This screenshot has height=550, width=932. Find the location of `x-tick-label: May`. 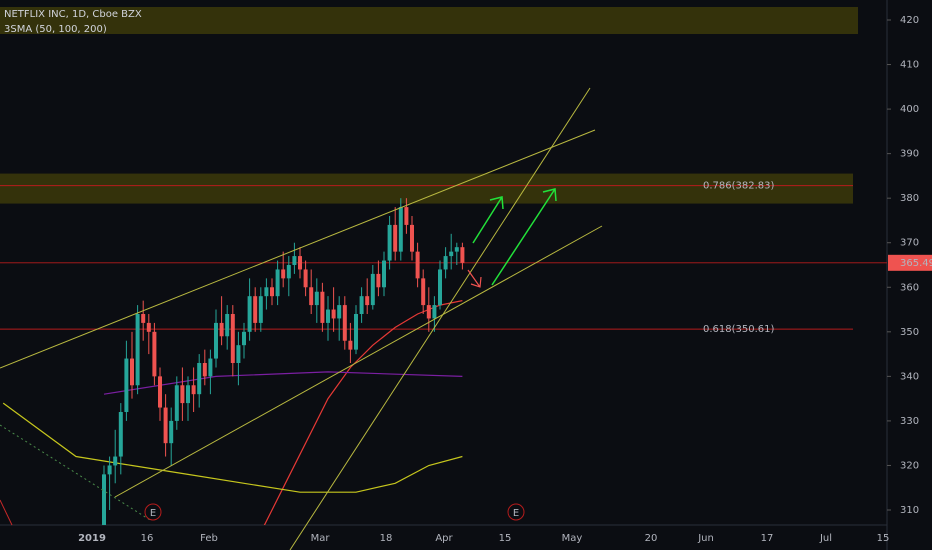

x-tick-label: May is located at coordinates (572, 538).